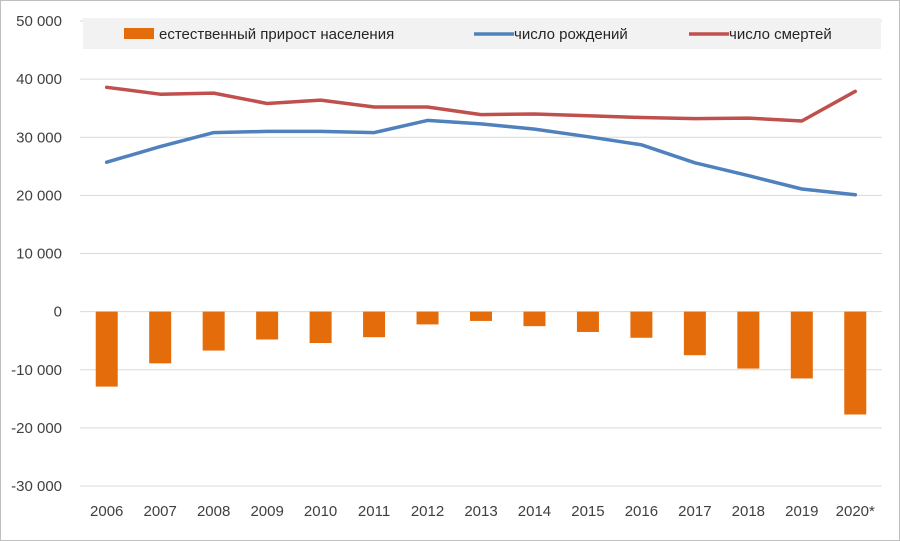  What do you see at coordinates (641, 511) in the screenshot?
I see `x-tick-label: 2016` at bounding box center [641, 511].